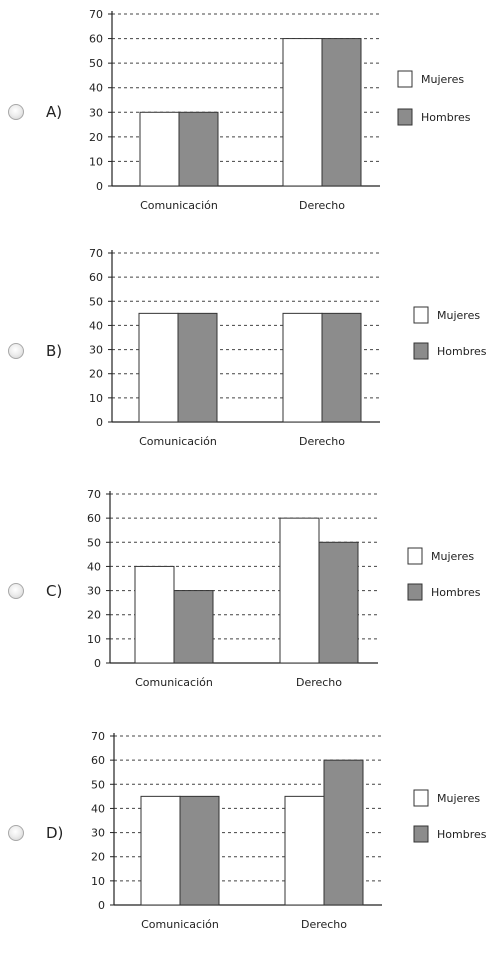  I want to click on radio-button-d, so click(16, 833).